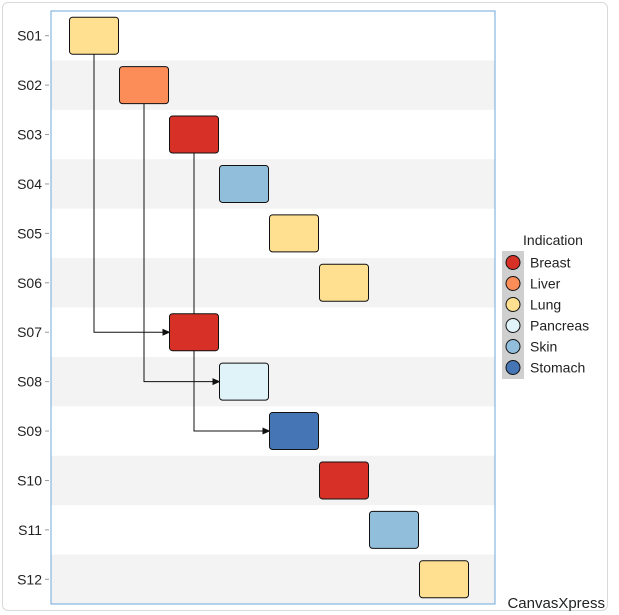 The image size is (619, 615). I want to click on row-label: S11, so click(30, 530).